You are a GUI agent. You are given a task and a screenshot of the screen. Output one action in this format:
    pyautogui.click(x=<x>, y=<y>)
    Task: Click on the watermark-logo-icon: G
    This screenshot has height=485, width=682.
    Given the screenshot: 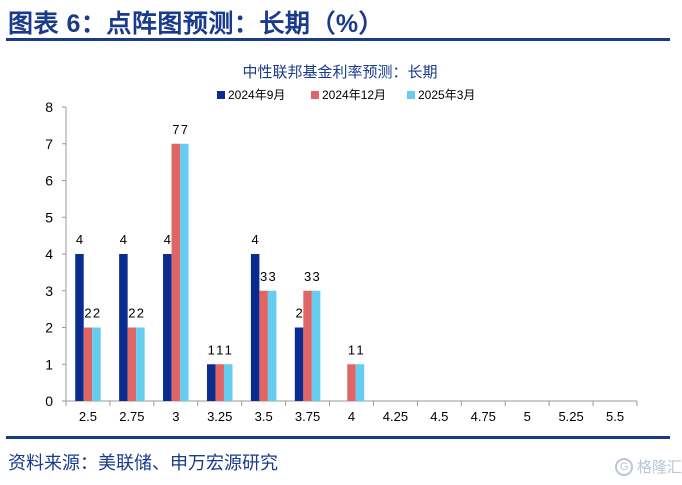 What is the action you would take?
    pyautogui.click(x=623, y=466)
    